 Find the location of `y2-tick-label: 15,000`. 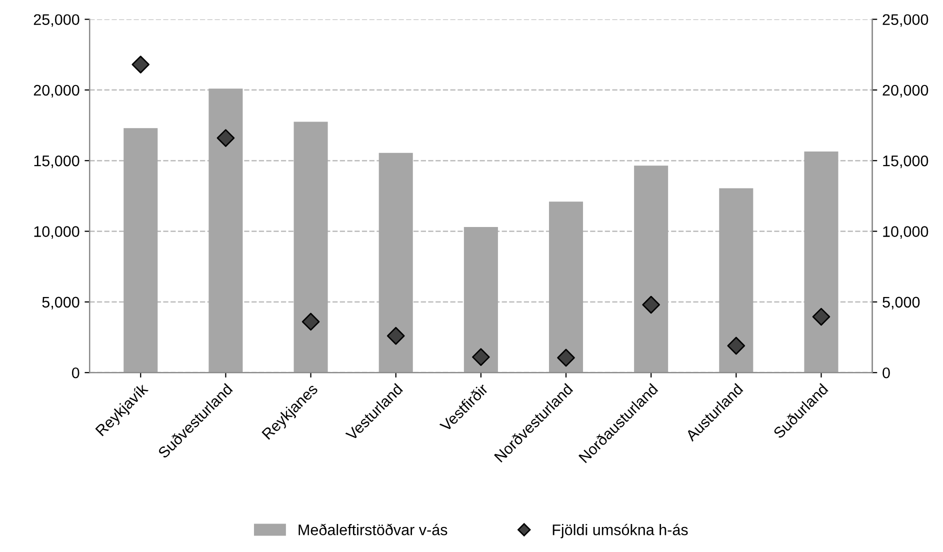

y2-tick-label: 15,000 is located at coordinates (905, 162).